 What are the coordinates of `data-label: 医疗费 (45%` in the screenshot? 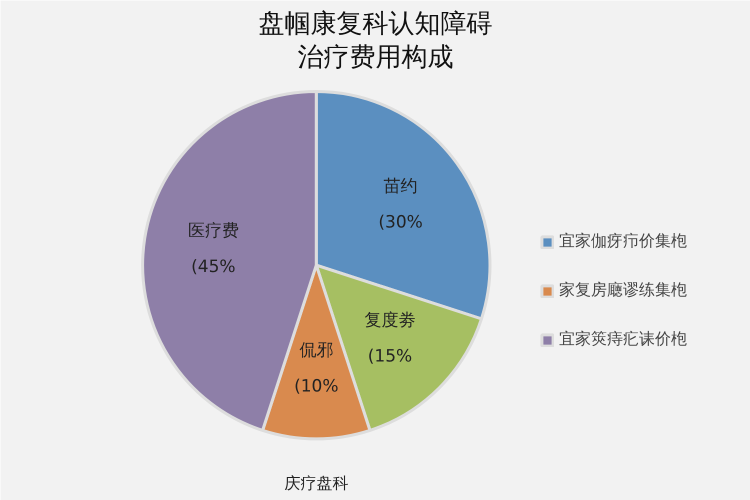 It's located at (213, 249).